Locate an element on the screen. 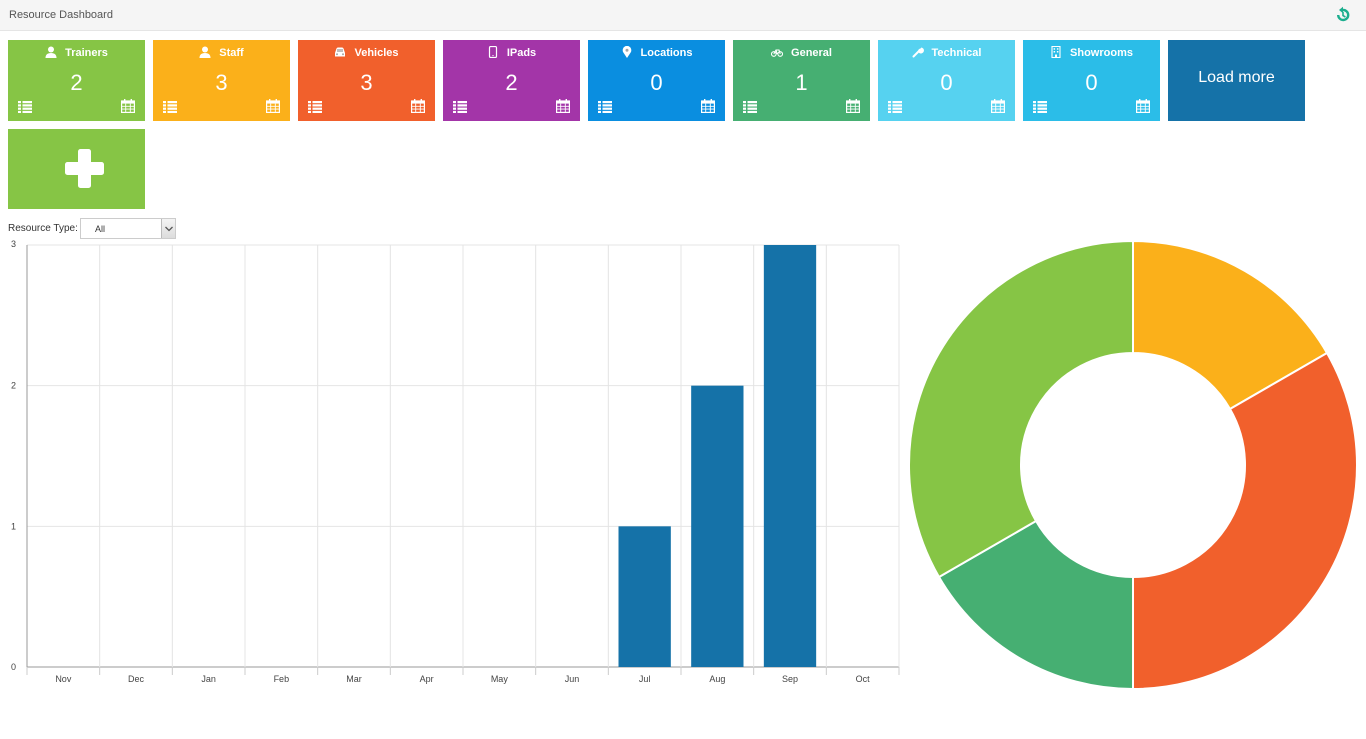  resource-tile-staff: Staff 3 is located at coordinates (221, 80).